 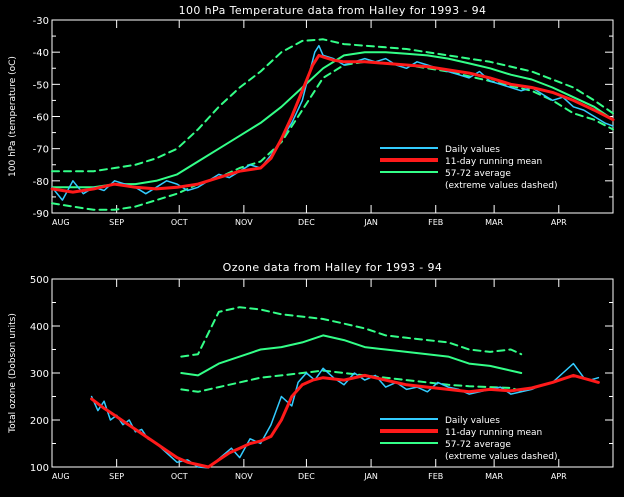 I want to click on y-tick-label: -30, so click(x=41, y=21).